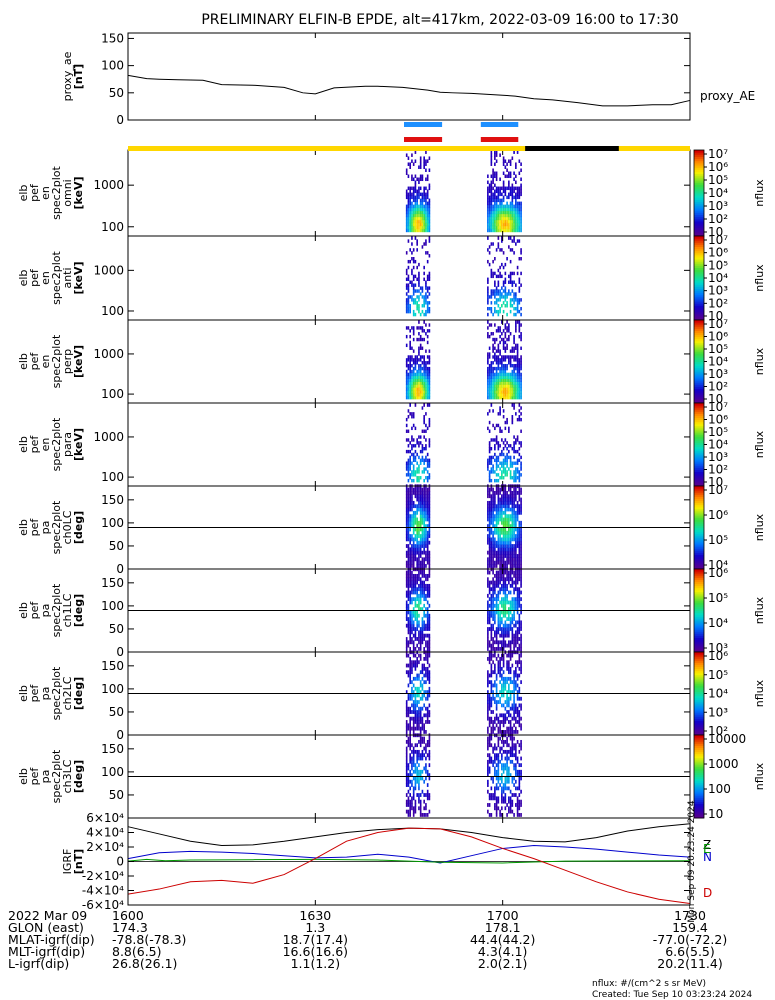 Image resolution: width=775 pixels, height=1000 pixels. Describe the element at coordinates (718, 206) in the screenshot. I see `colorbar-tick-label: 10³` at that location.